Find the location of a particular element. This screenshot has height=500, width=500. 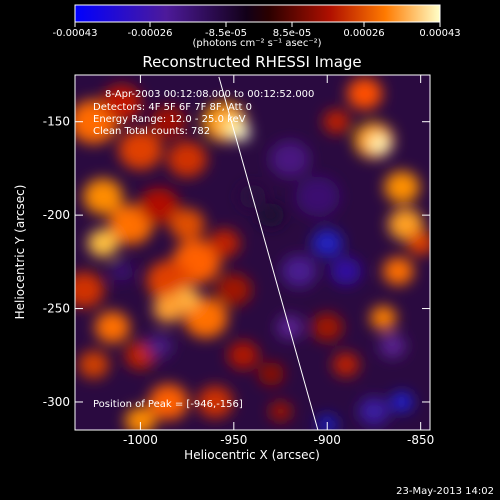

limb-line is located at coordinates (268, 253).